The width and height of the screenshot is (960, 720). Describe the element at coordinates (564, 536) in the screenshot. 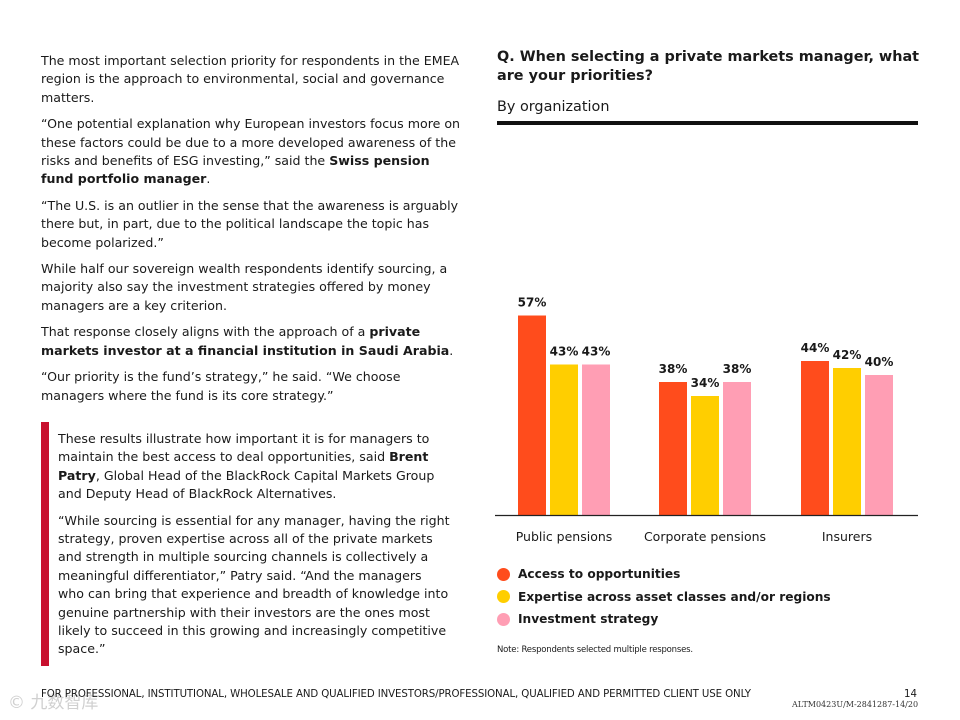

I see `category-label: Public pensions` at that location.